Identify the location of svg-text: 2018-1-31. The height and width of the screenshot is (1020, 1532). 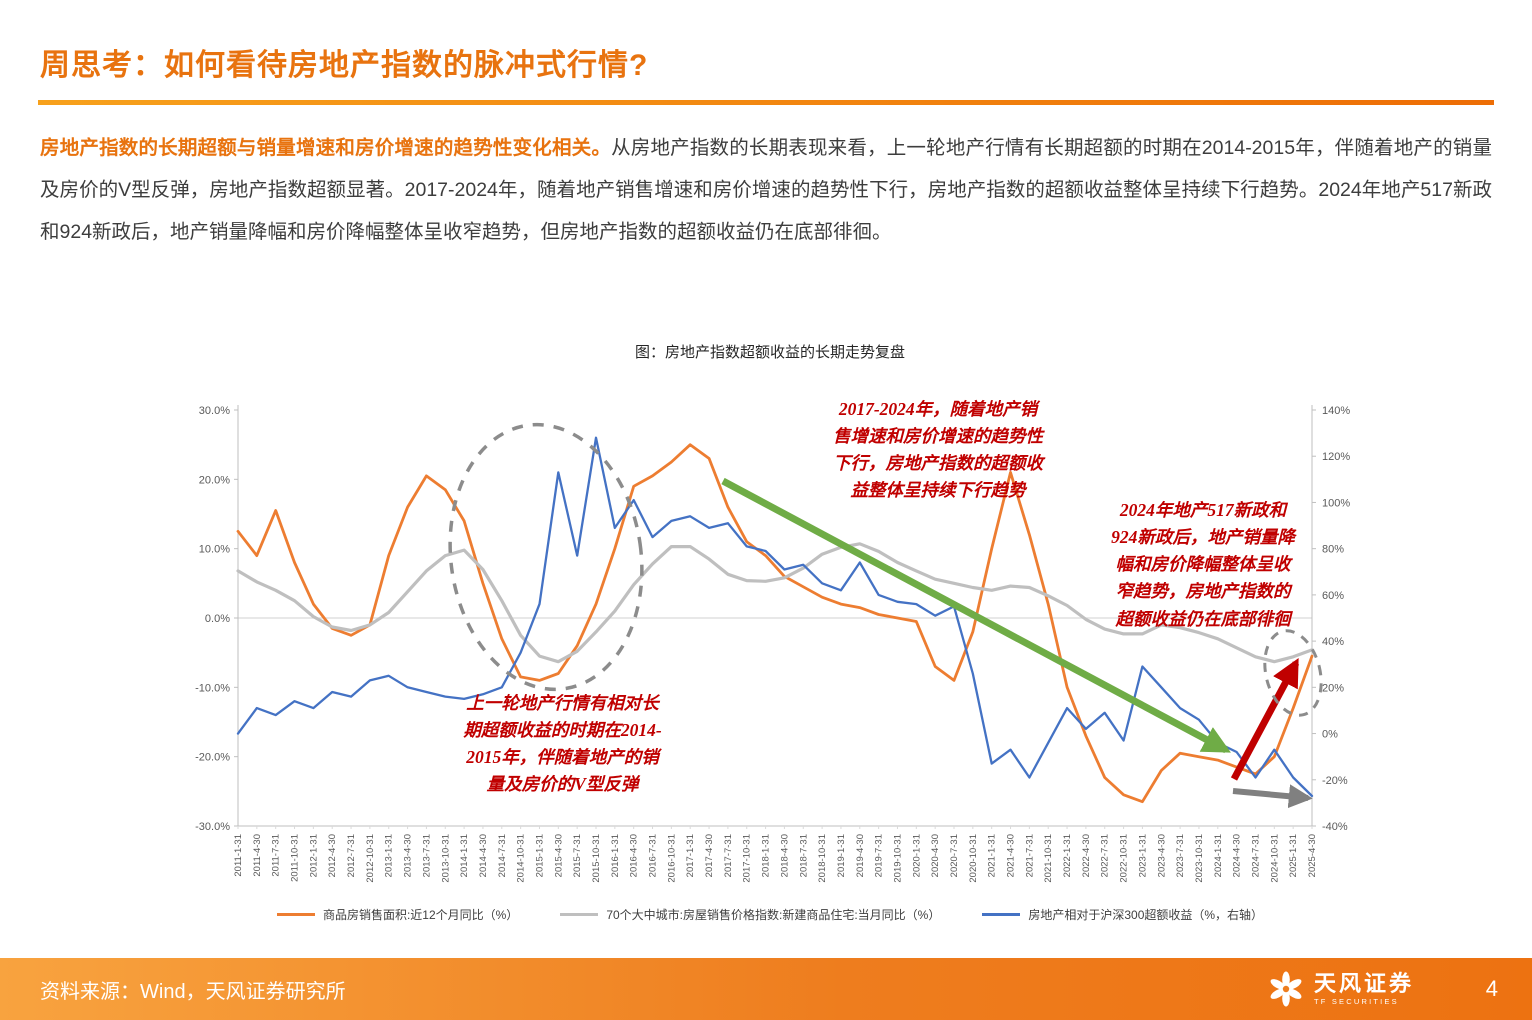
(766, 855).